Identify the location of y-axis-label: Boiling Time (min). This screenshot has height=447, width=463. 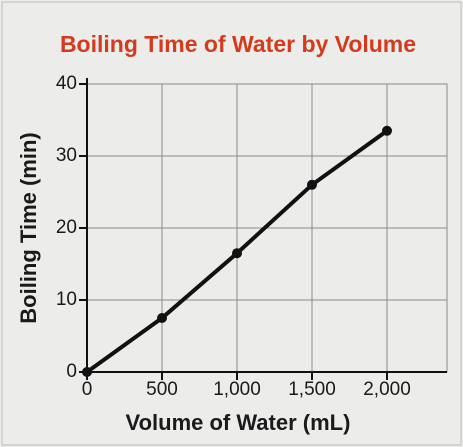
(28, 227).